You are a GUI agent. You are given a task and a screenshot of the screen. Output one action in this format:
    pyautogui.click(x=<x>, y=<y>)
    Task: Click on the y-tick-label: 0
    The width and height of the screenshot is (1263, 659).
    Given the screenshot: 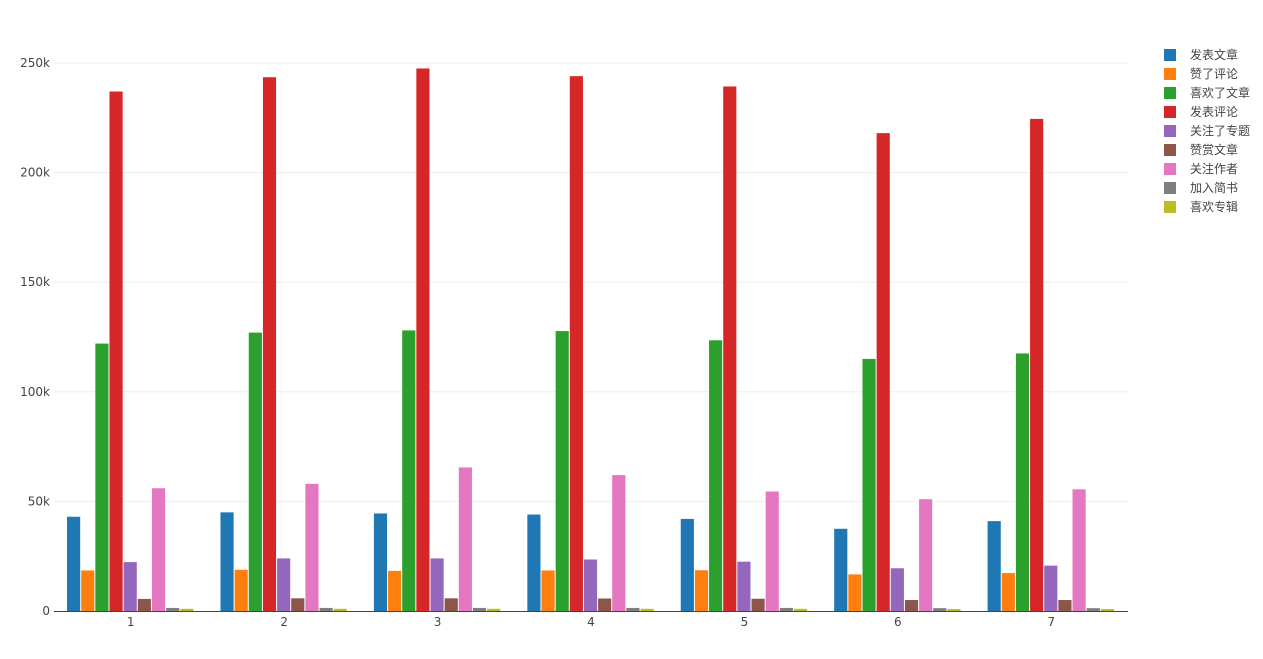 What is the action you would take?
    pyautogui.click(x=46, y=611)
    